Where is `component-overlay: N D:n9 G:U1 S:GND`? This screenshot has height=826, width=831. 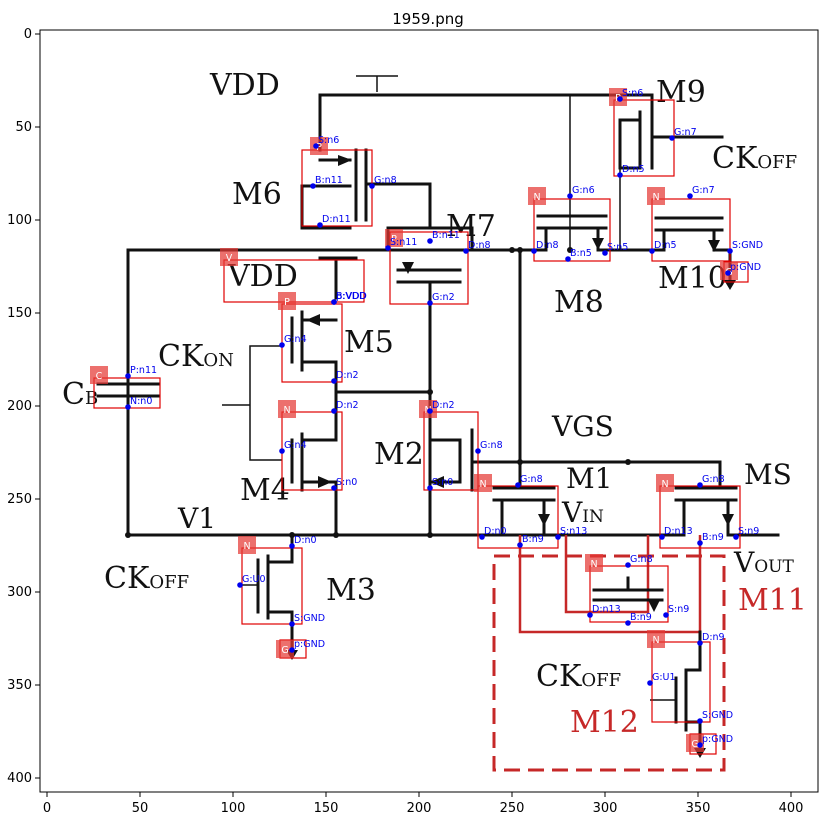
component-overlay: N D:n9 G:U1 S:GND is located at coordinates (690, 677).